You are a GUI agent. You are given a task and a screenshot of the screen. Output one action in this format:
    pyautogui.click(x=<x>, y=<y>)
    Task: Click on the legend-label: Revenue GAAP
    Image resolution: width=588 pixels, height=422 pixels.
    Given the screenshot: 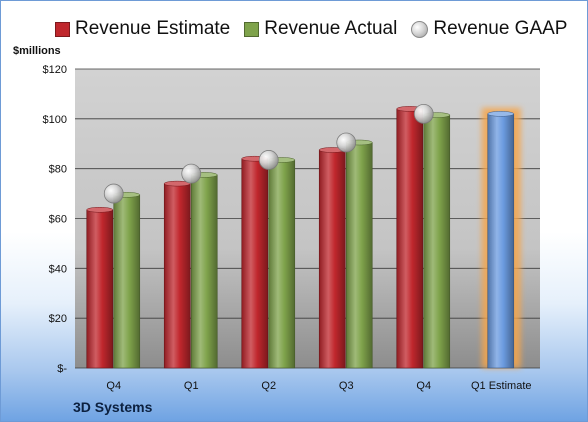 What is the action you would take?
    pyautogui.click(x=500, y=28)
    